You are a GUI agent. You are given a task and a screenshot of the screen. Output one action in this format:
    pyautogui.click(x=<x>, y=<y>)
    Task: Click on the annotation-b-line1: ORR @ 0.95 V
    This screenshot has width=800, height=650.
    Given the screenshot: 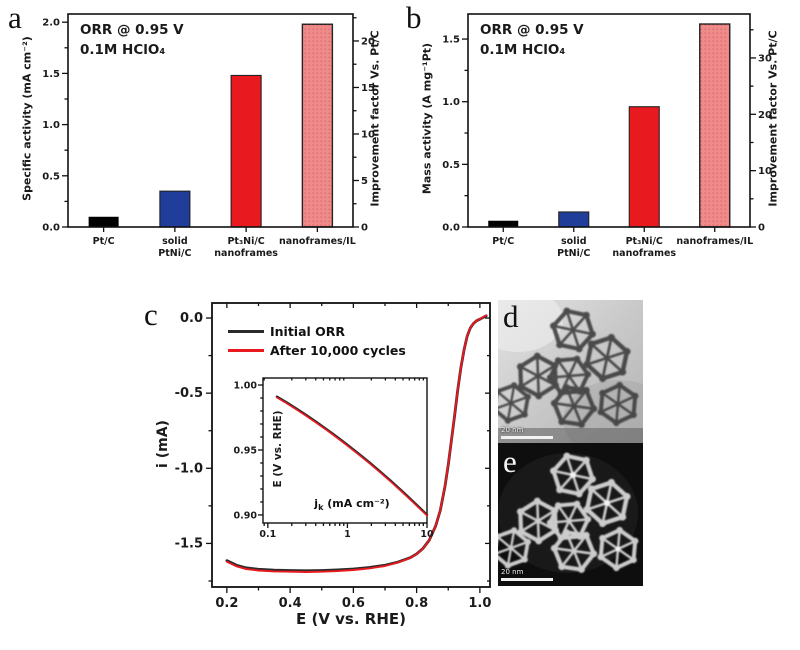 What is the action you would take?
    pyautogui.click(x=532, y=30)
    